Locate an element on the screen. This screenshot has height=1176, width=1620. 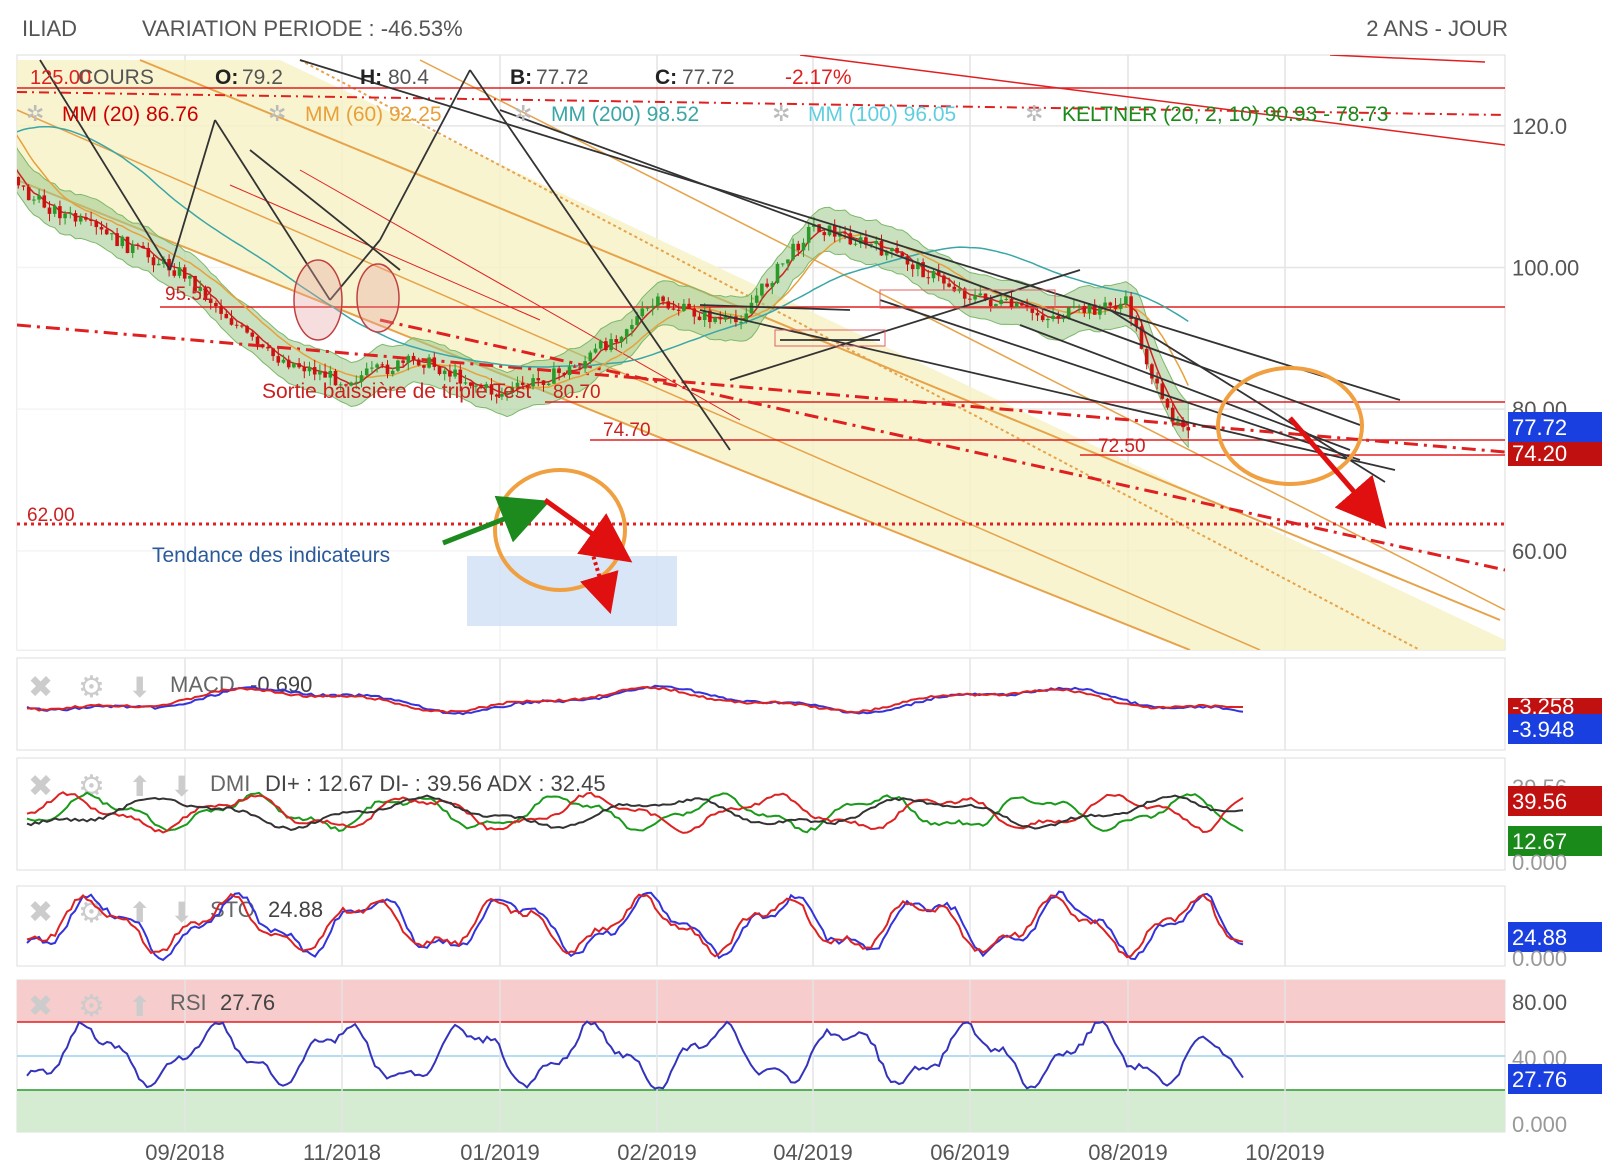
ma-200-line is located at coordinates (603, 246).